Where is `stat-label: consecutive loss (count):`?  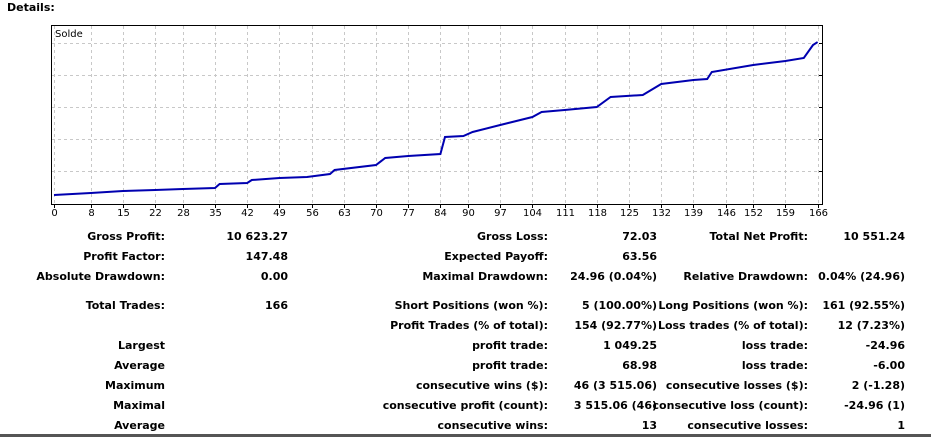 stat-label: consecutive loss (count): is located at coordinates (730, 405).